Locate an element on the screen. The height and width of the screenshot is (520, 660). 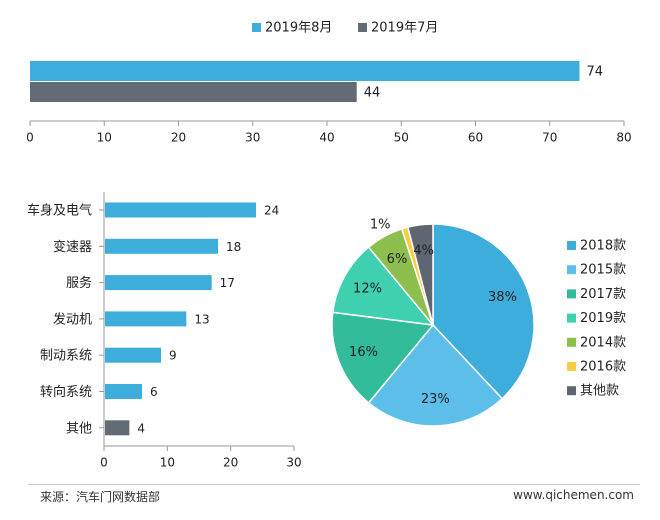
top-x-tick-label-6: 50 is located at coordinates (401, 138).